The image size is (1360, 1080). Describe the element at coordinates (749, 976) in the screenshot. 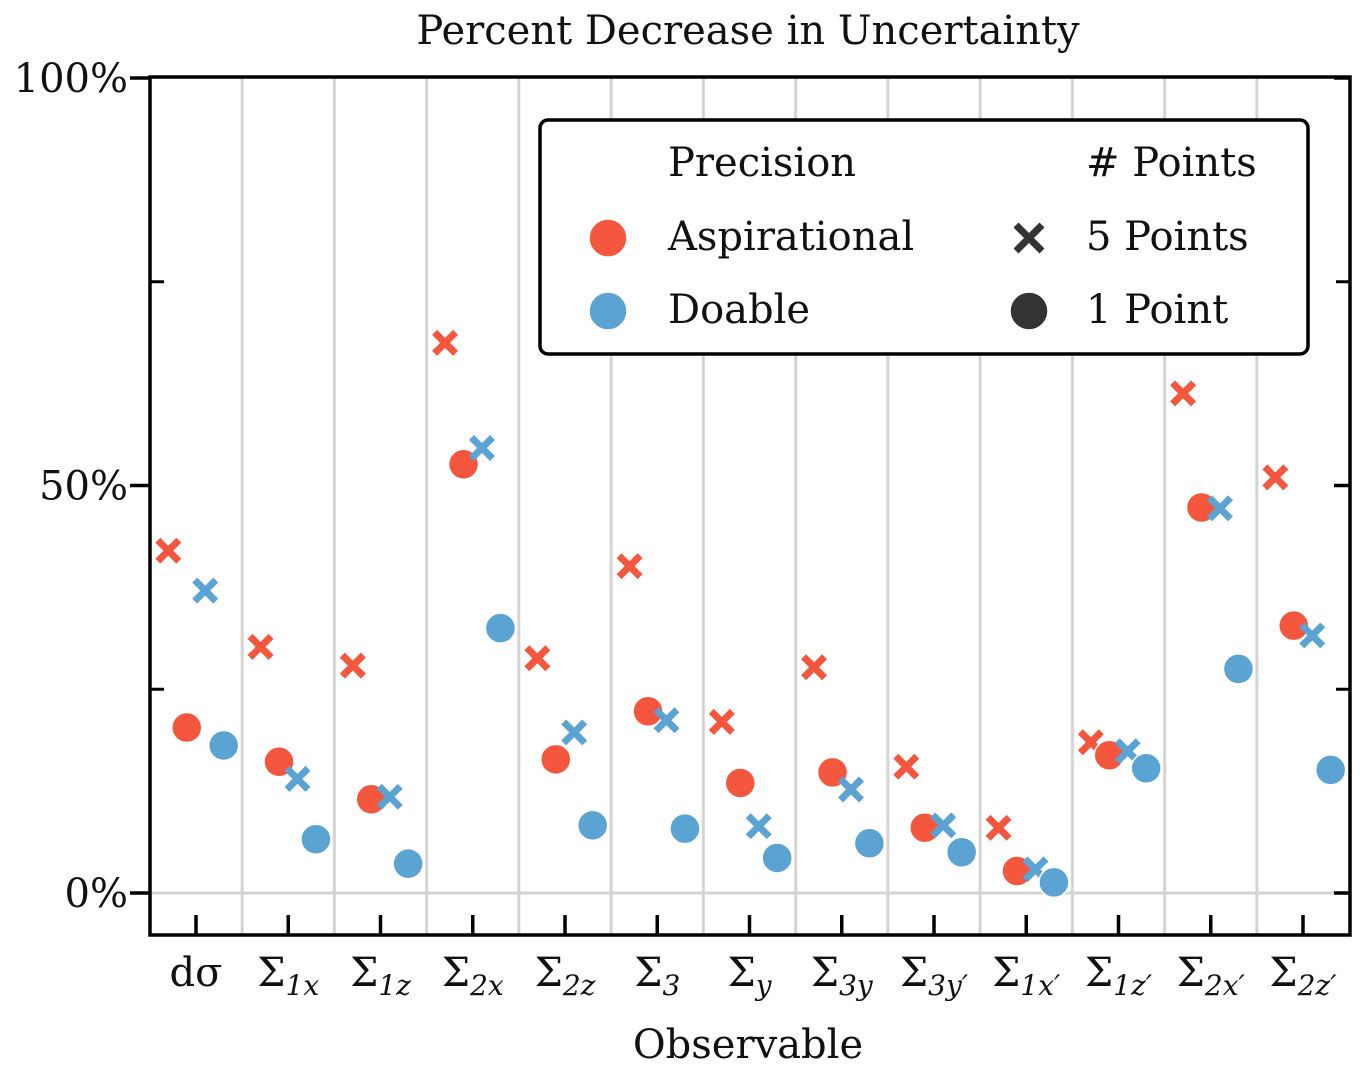

I see `x-tick-label: Σy` at that location.